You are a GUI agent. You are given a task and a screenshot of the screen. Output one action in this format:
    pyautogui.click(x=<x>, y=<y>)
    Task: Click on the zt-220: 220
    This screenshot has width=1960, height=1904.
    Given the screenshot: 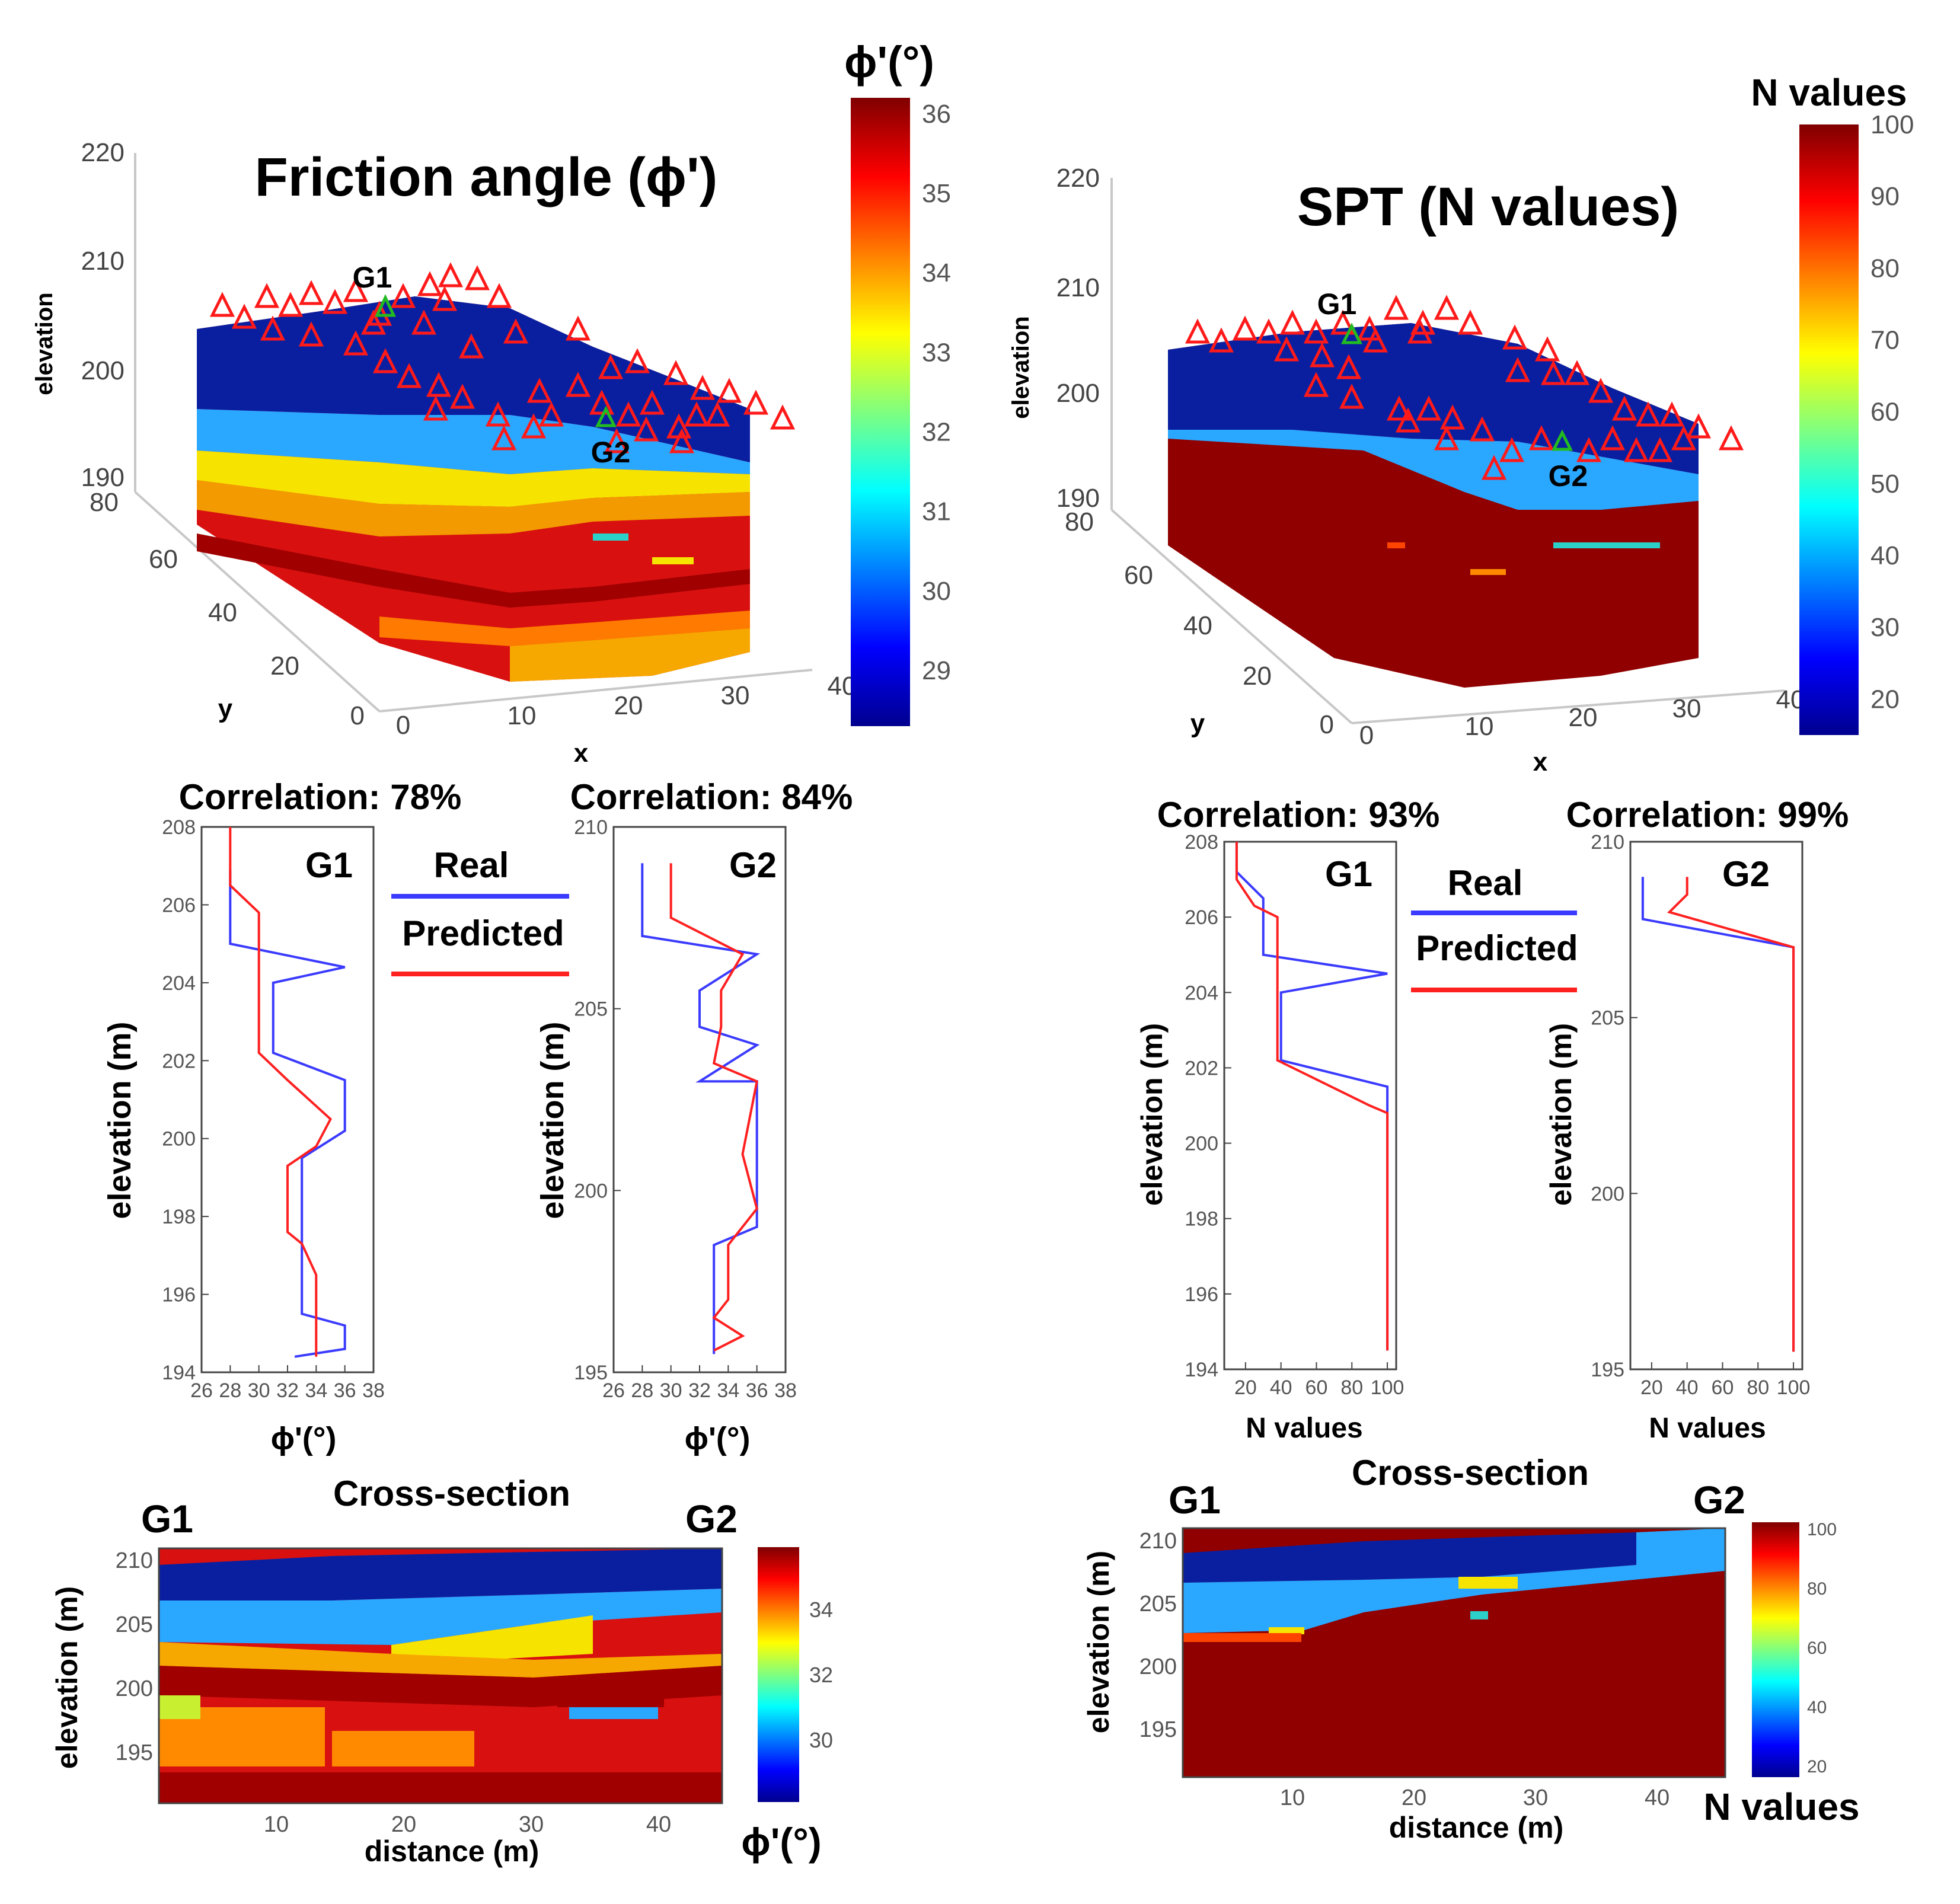 What is the action you would take?
    pyautogui.click(x=103, y=153)
    